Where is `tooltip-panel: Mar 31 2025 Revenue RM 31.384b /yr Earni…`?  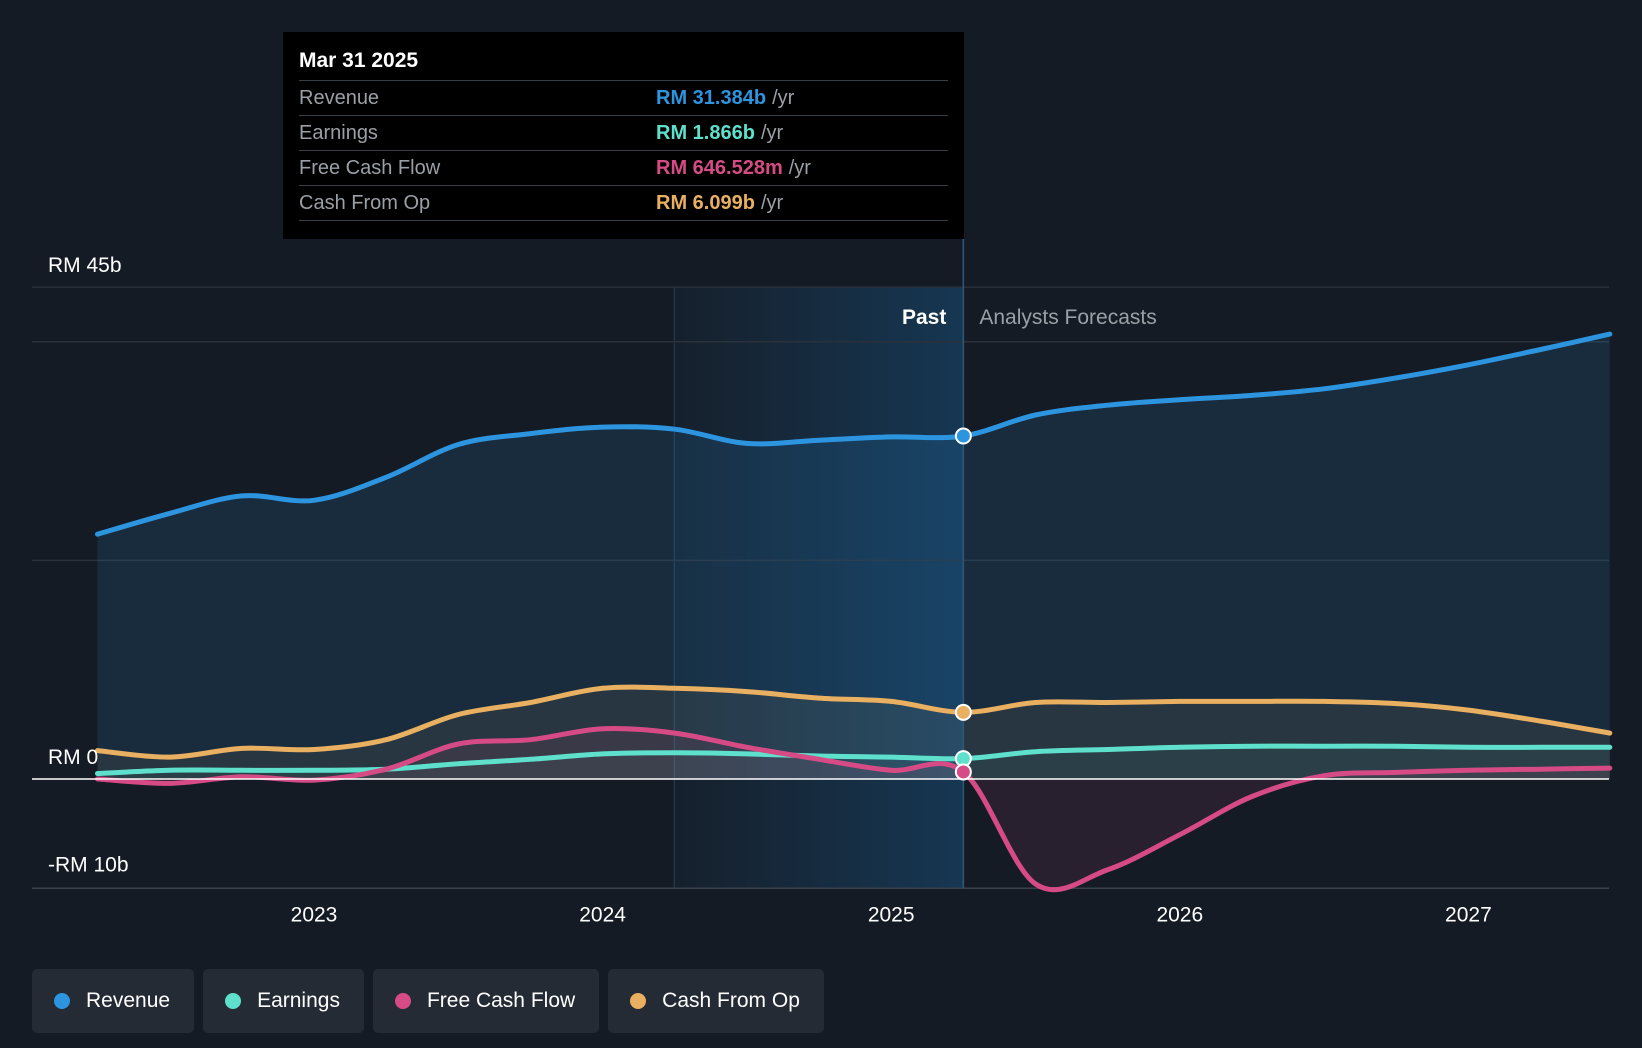 tooltip-panel: Mar 31 2025 Revenue RM 31.384b /yr Earni… is located at coordinates (623, 135).